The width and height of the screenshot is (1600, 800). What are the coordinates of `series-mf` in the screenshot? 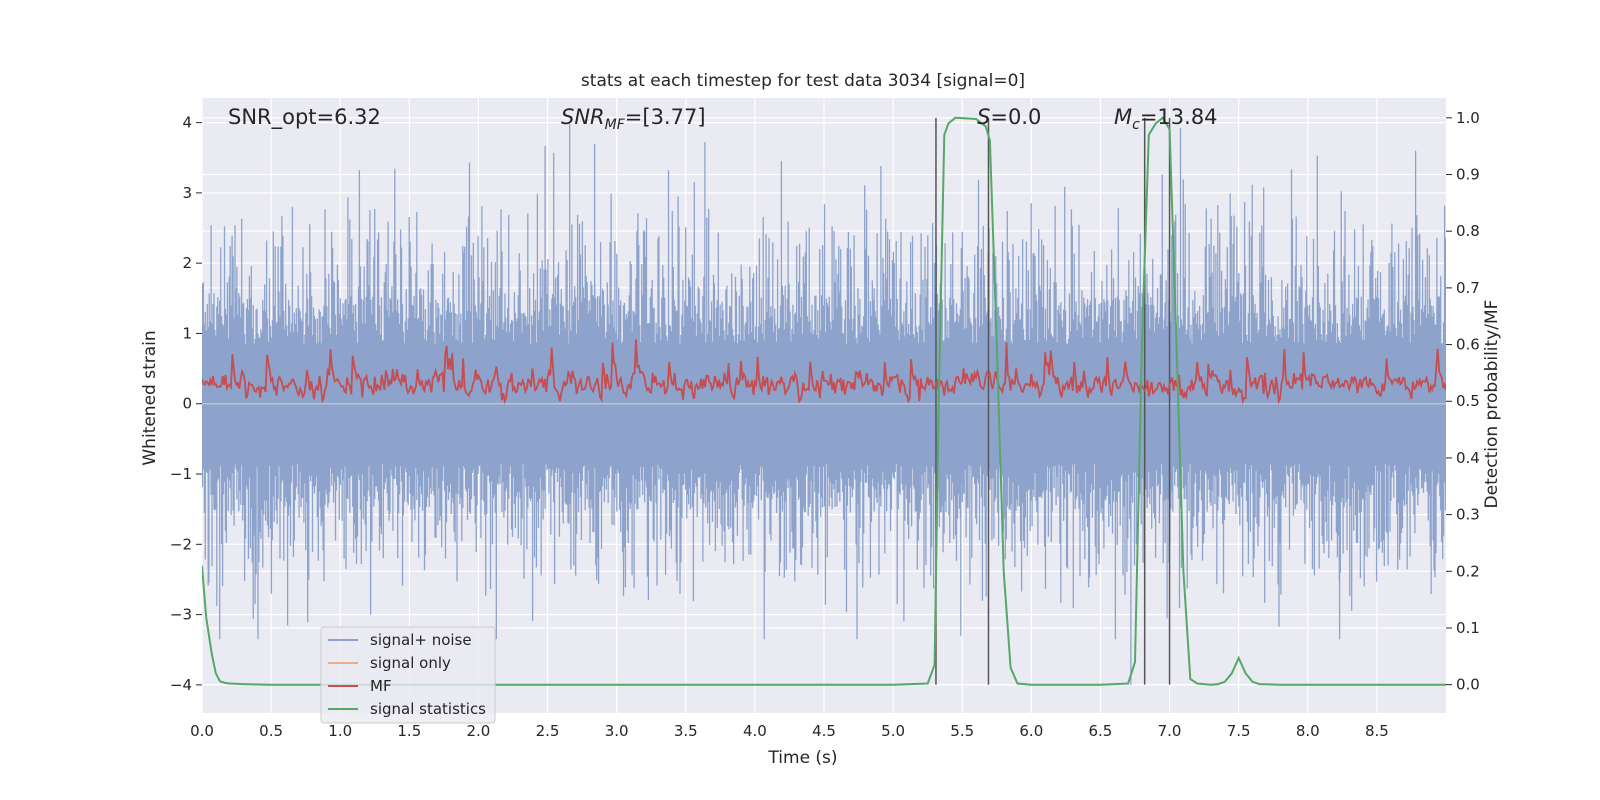 It's located at (824, 372).